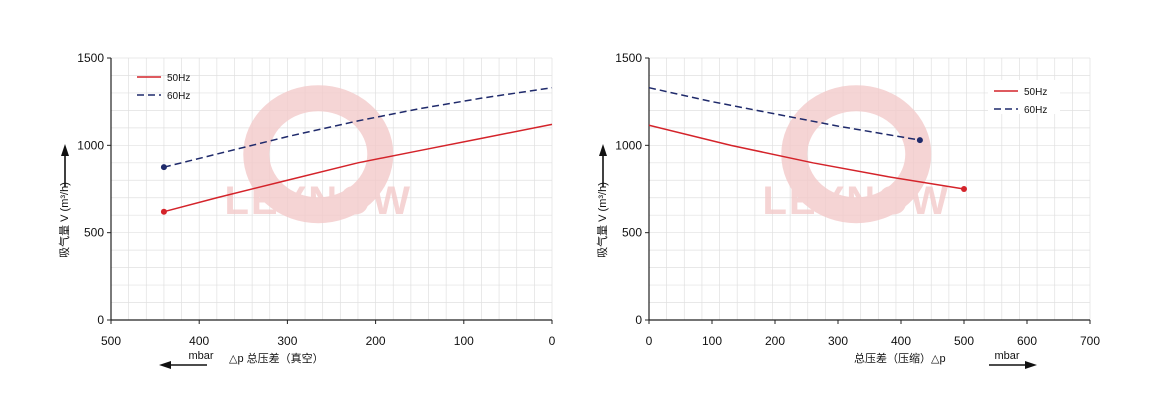 This screenshot has height=420, width=1160. Describe the element at coordinates (276, 358) in the screenshot. I see `x-axis-label: △p 总压差（真空）` at that location.